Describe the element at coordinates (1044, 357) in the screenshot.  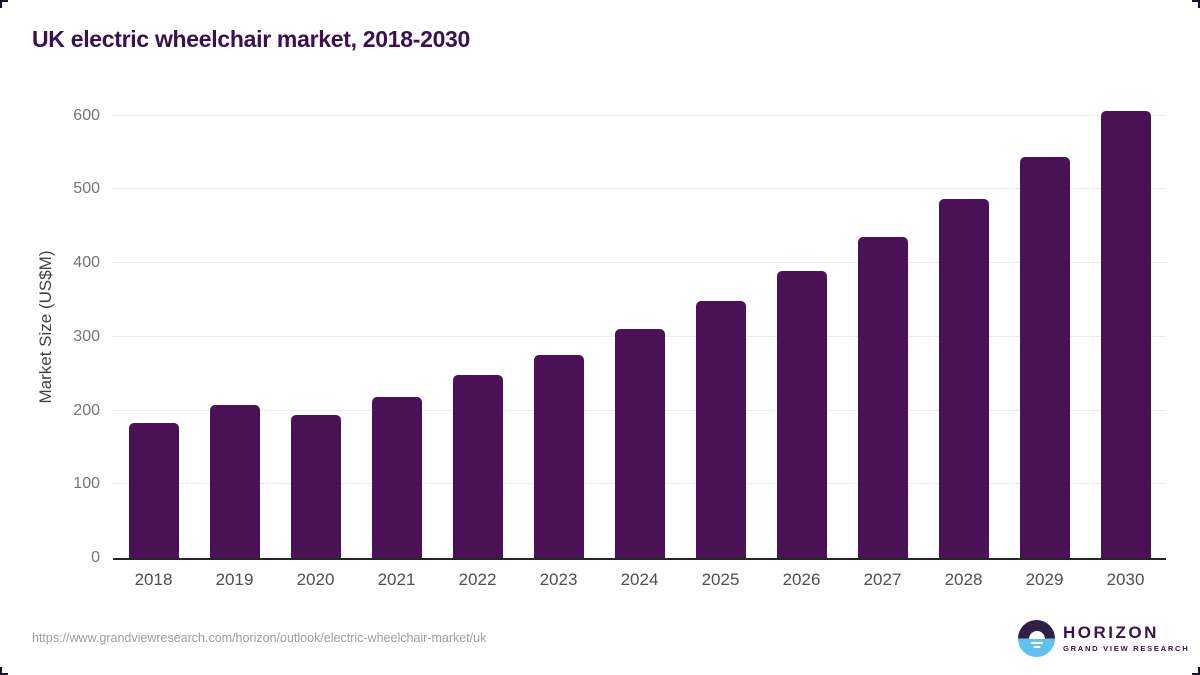
I see `bar-2029` at that location.